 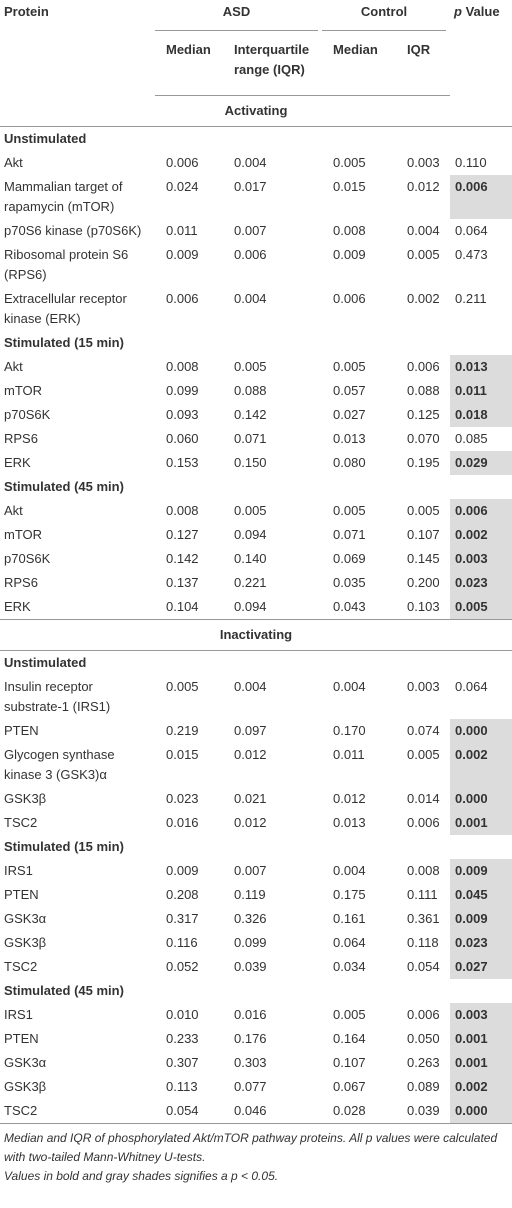 What do you see at coordinates (423, 298) in the screenshot?
I see `value-cell: 0.002` at bounding box center [423, 298].